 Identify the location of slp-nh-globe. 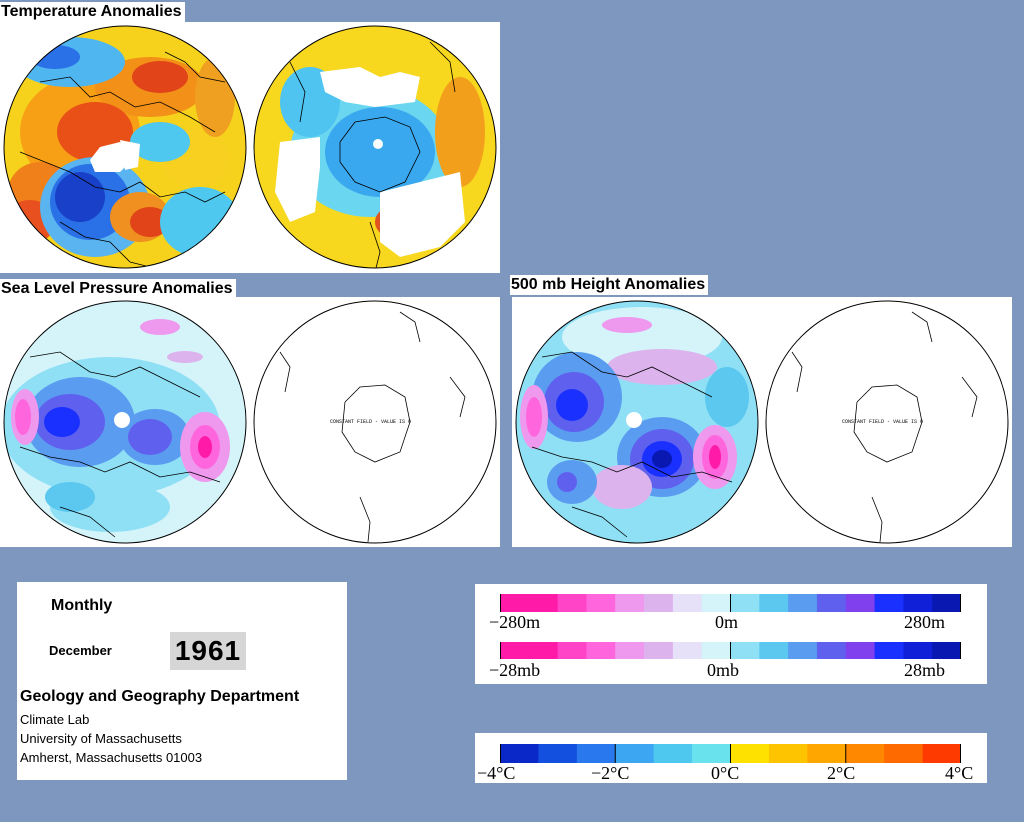
(125, 422).